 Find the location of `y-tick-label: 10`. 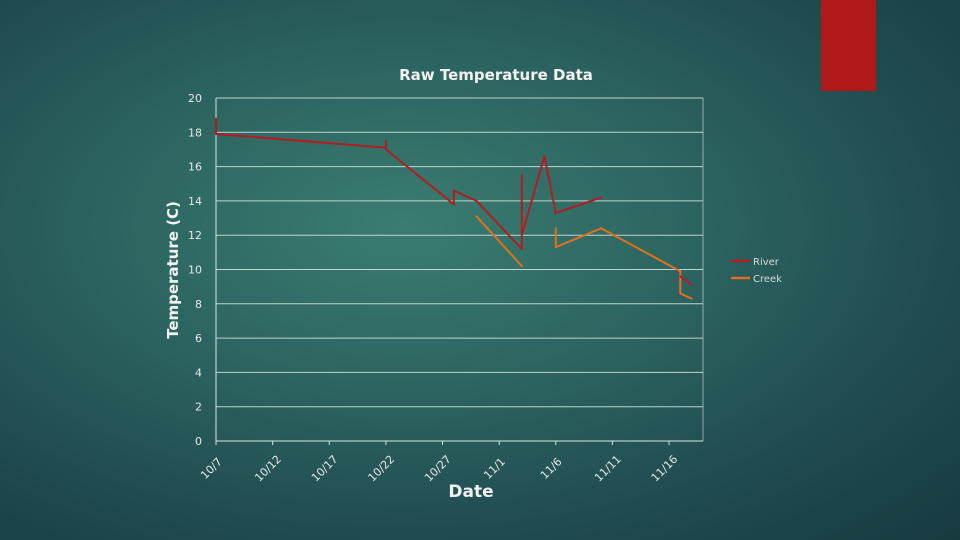

y-tick-label: 10 is located at coordinates (195, 270).